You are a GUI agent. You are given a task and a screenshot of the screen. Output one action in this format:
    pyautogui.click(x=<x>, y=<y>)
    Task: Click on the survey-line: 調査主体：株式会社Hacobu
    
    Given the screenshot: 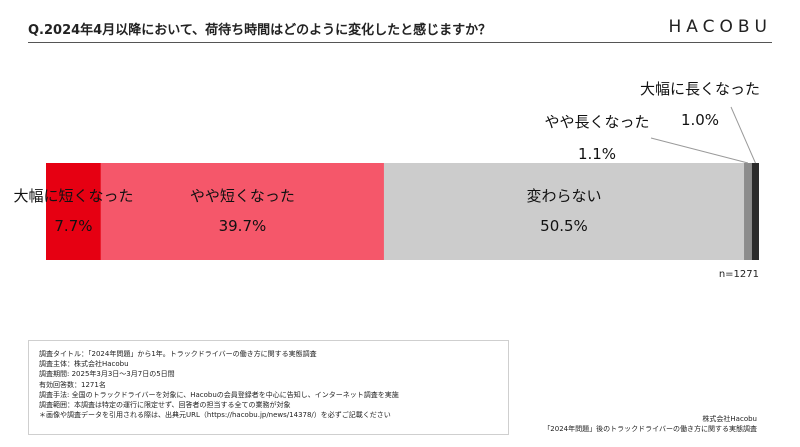 What is the action you would take?
    pyautogui.click(x=84, y=364)
    